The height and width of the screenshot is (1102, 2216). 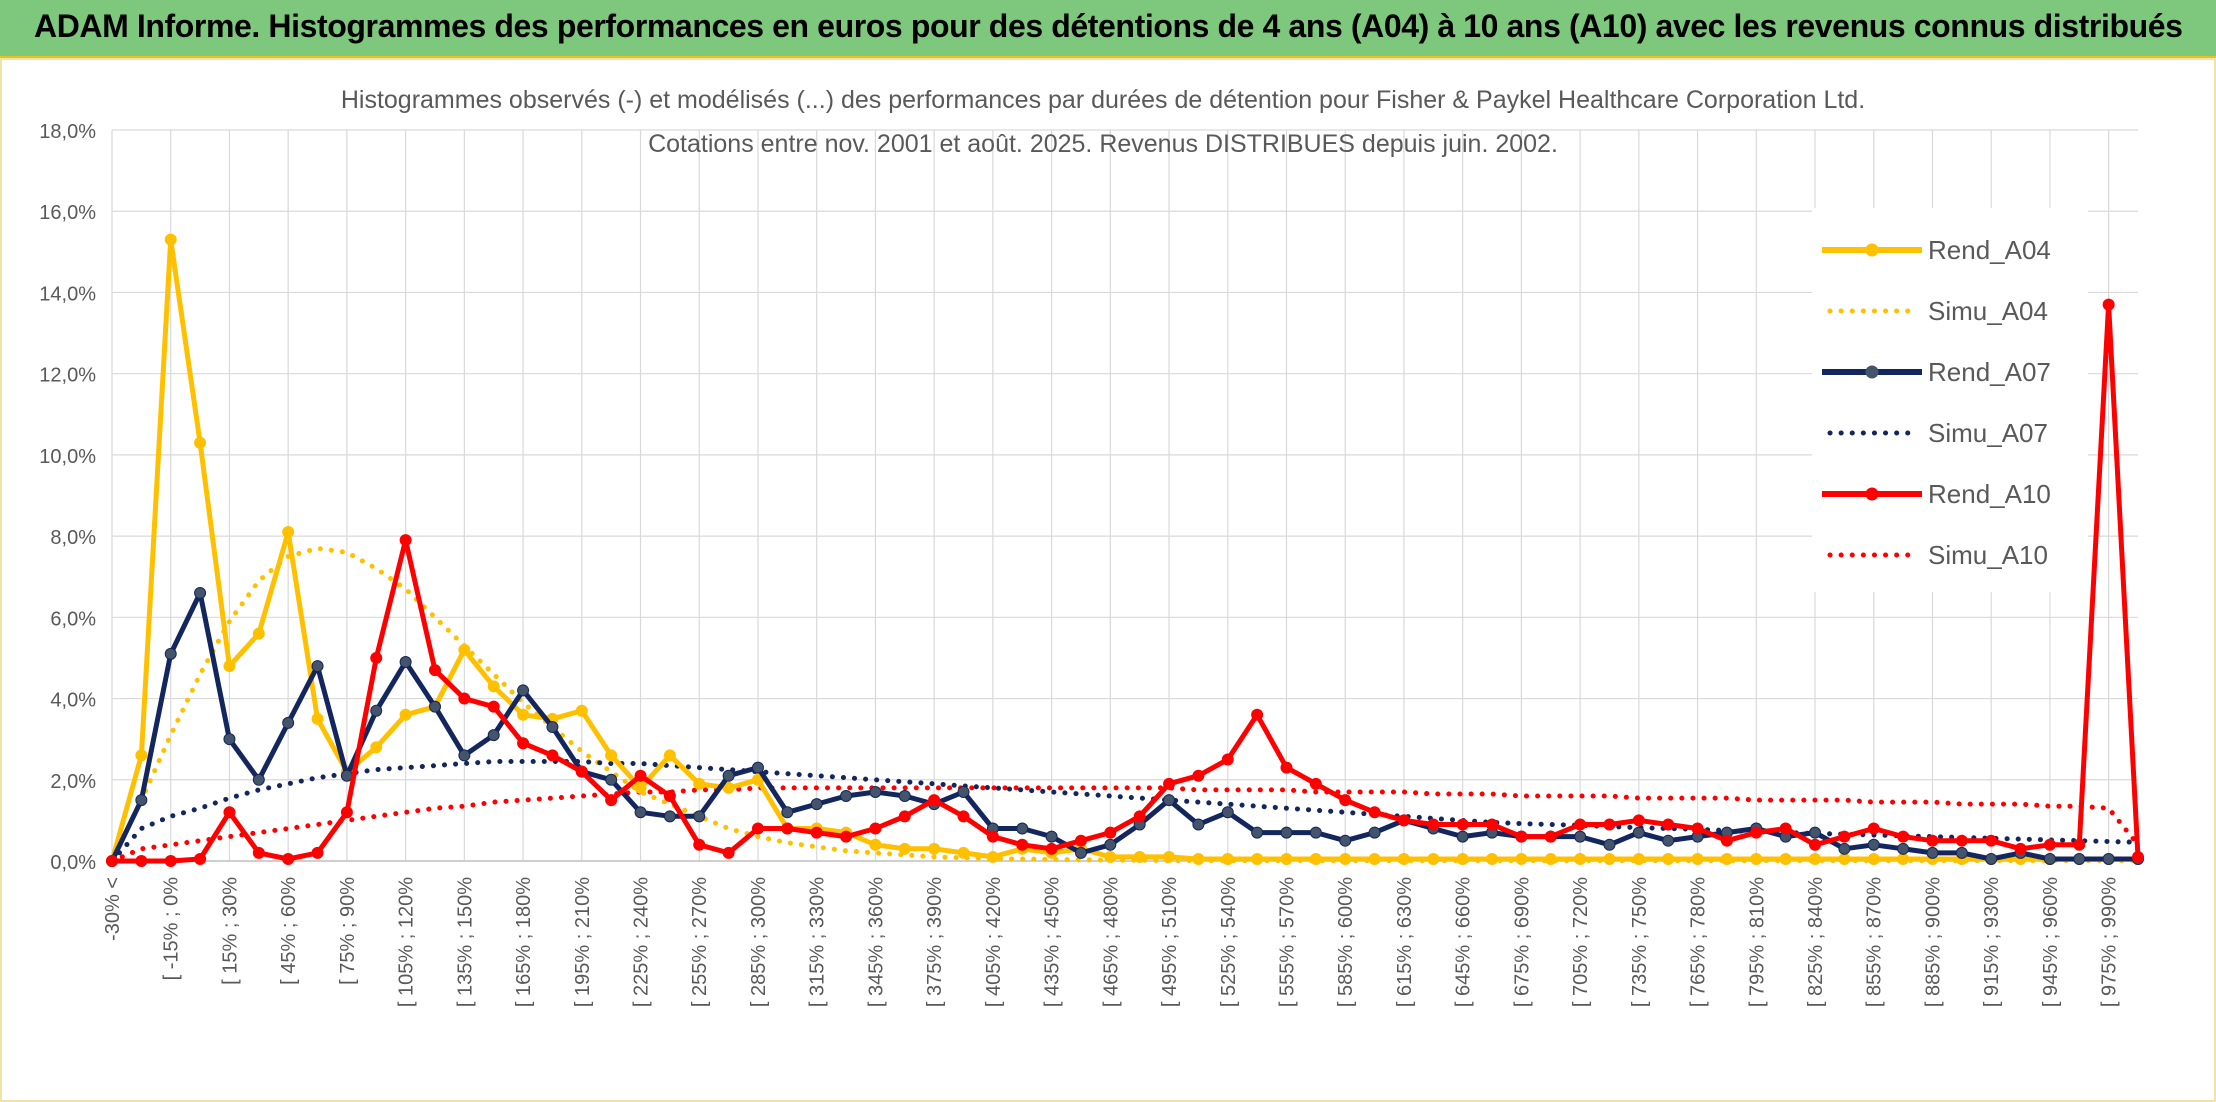 What do you see at coordinates (1640, 942) in the screenshot?
I see `x-tick-label: [ 735% ; 750%` at bounding box center [1640, 942].